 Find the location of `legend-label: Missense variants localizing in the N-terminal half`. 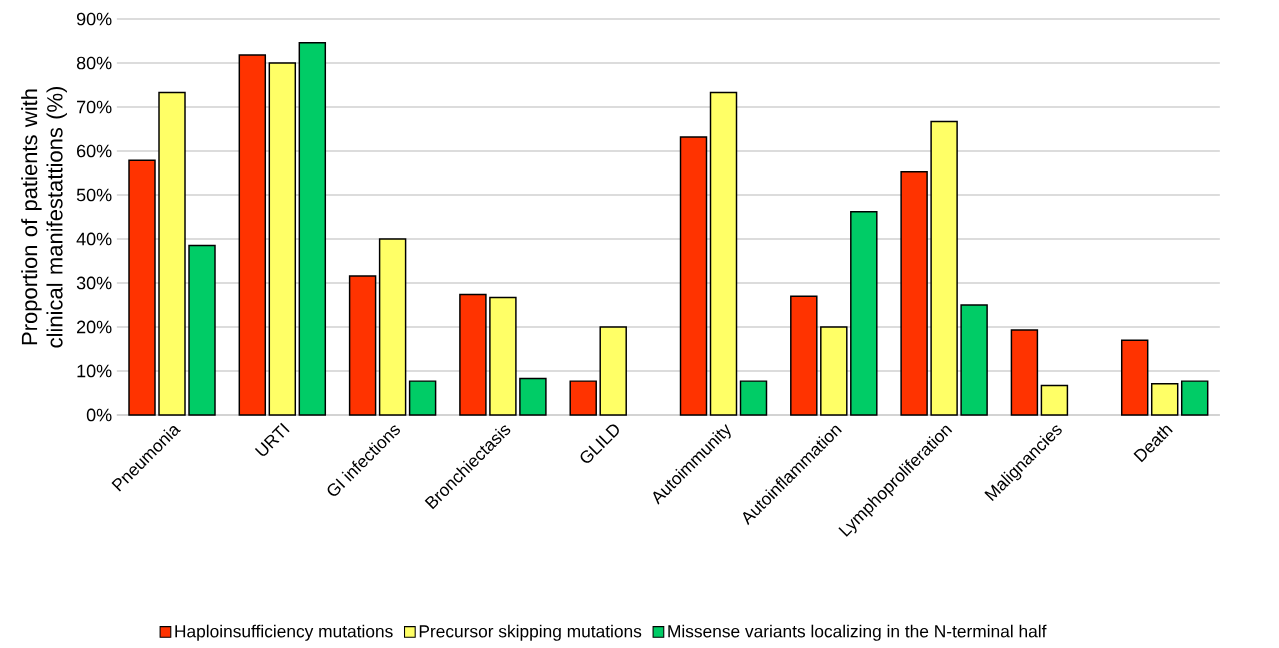

legend-label: Missense variants localizing in the N-terminal half is located at coordinates (857, 632).